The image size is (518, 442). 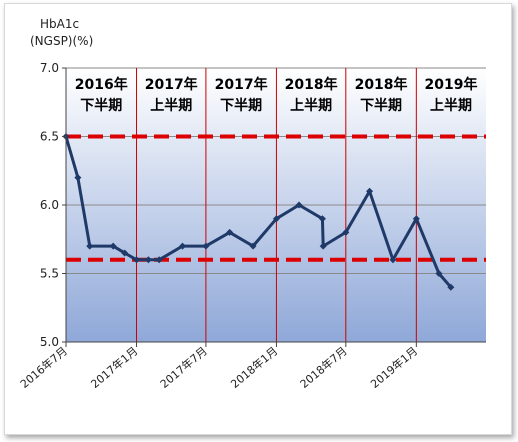 I want to click on x-tick-label: 2018年1月, so click(x=254, y=367).